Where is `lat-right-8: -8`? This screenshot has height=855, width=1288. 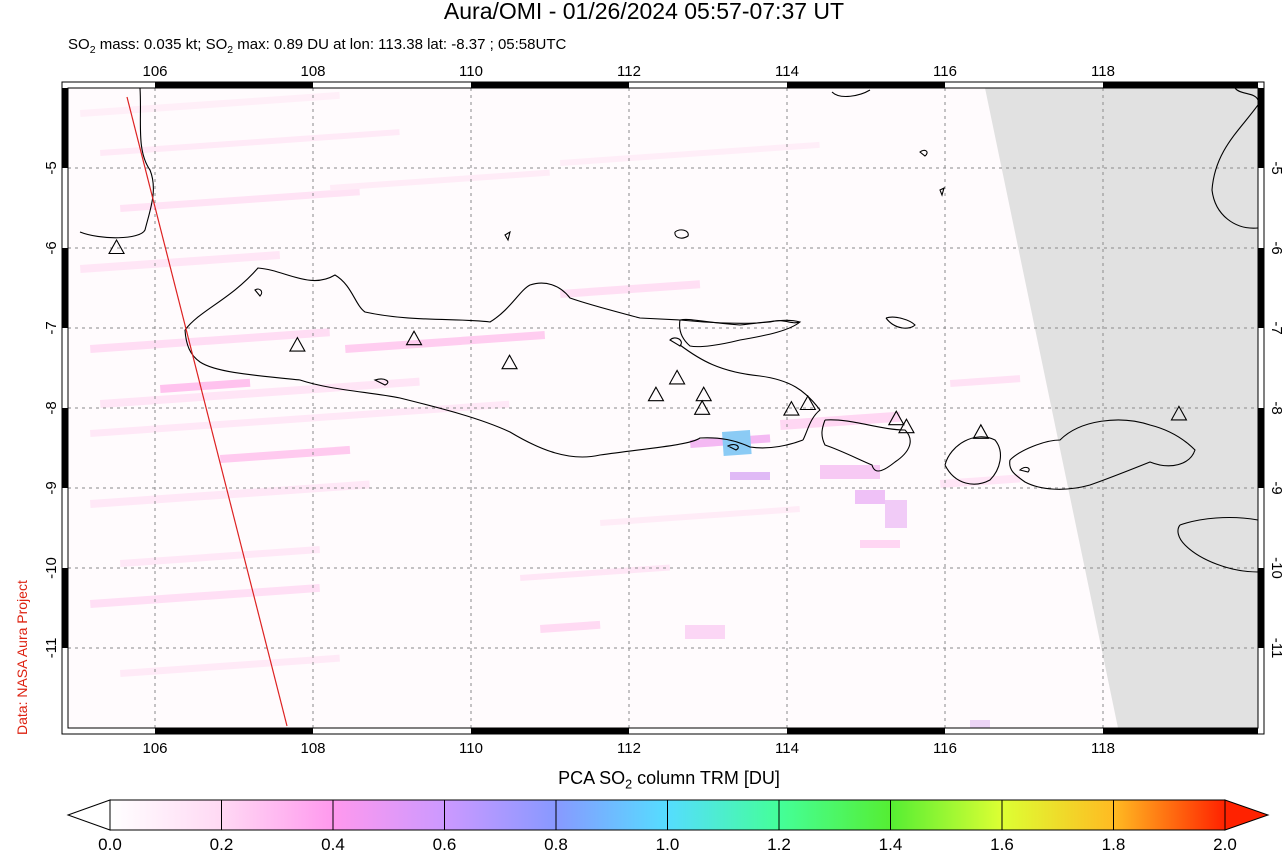 lat-right-8: -8 is located at coordinates (1276, 407).